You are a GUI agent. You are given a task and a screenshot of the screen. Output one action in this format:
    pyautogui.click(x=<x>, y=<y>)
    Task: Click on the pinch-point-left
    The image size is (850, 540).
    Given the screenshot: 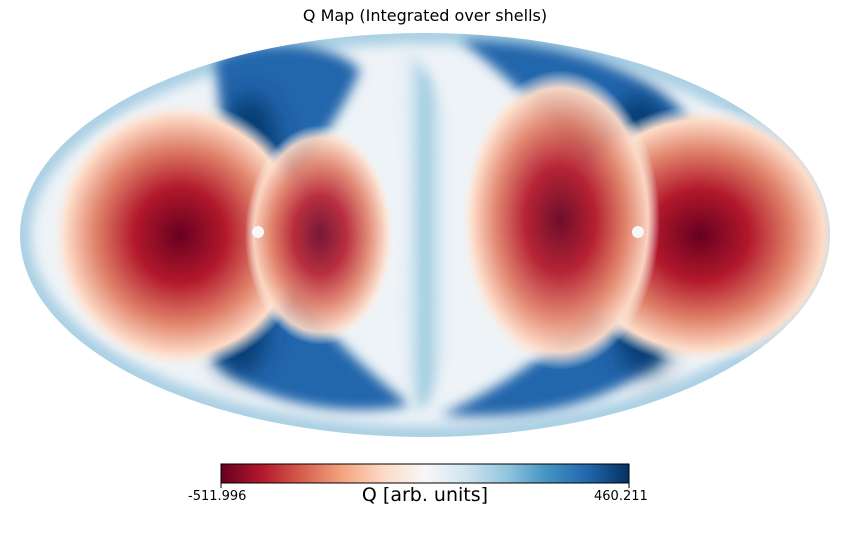 What is the action you would take?
    pyautogui.click(x=258, y=232)
    